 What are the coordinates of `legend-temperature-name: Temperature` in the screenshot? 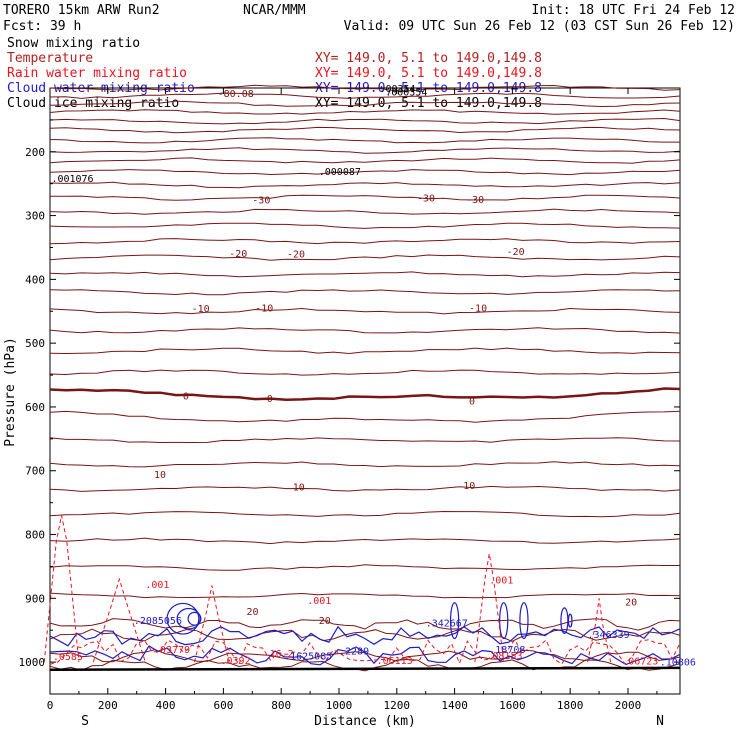 It's located at (50, 58).